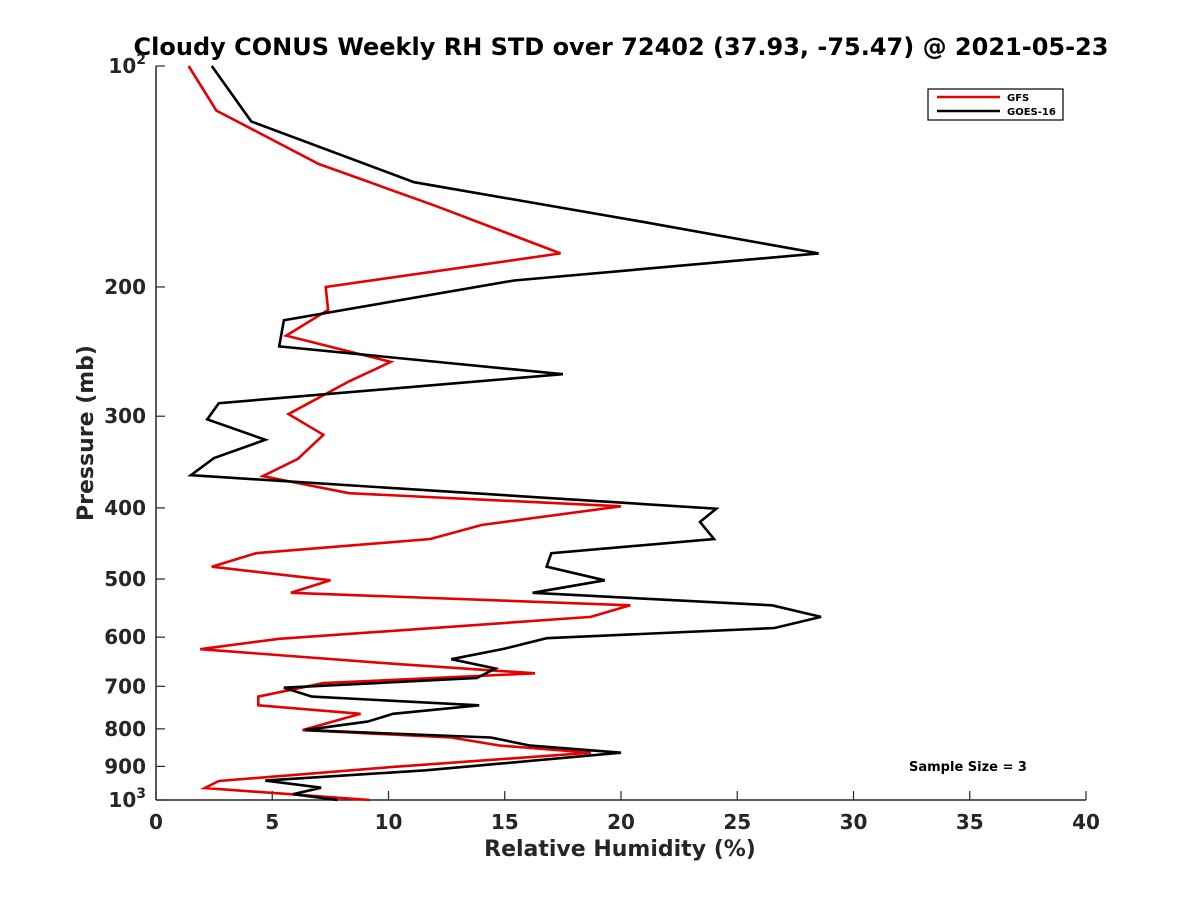  Describe the element at coordinates (86, 433) in the screenshot. I see `y-axis-label: Pressure (mb)` at that location.